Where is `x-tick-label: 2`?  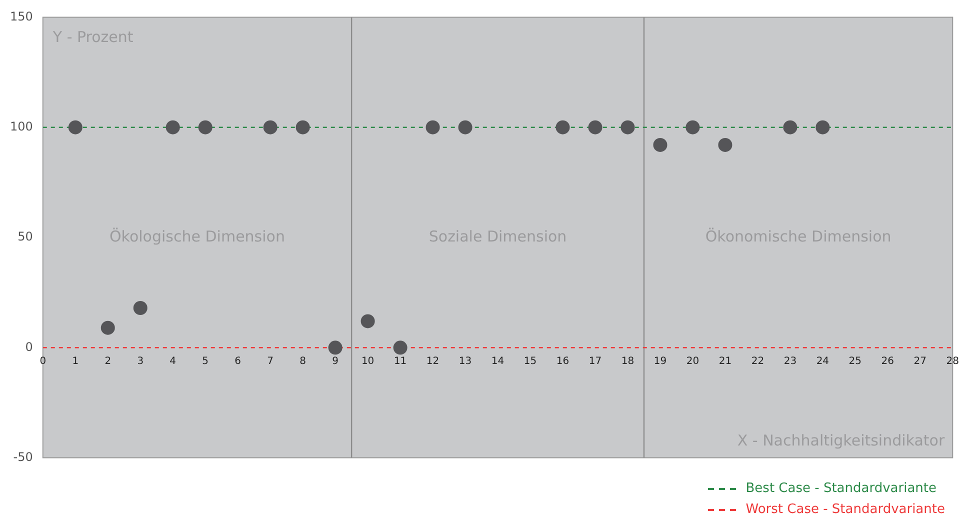 x-tick-label: 2 is located at coordinates (108, 362).